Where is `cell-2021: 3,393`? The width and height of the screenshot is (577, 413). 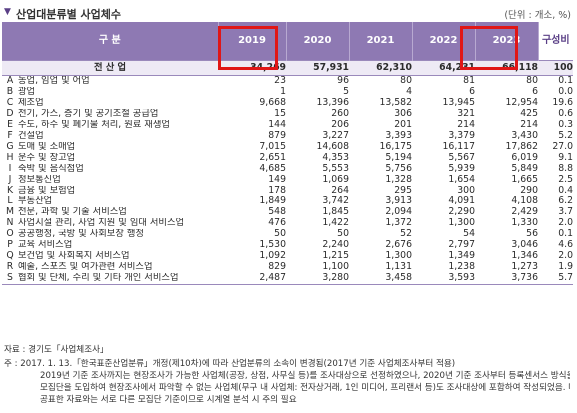 cell-2021: 3,393 is located at coordinates (399, 135).